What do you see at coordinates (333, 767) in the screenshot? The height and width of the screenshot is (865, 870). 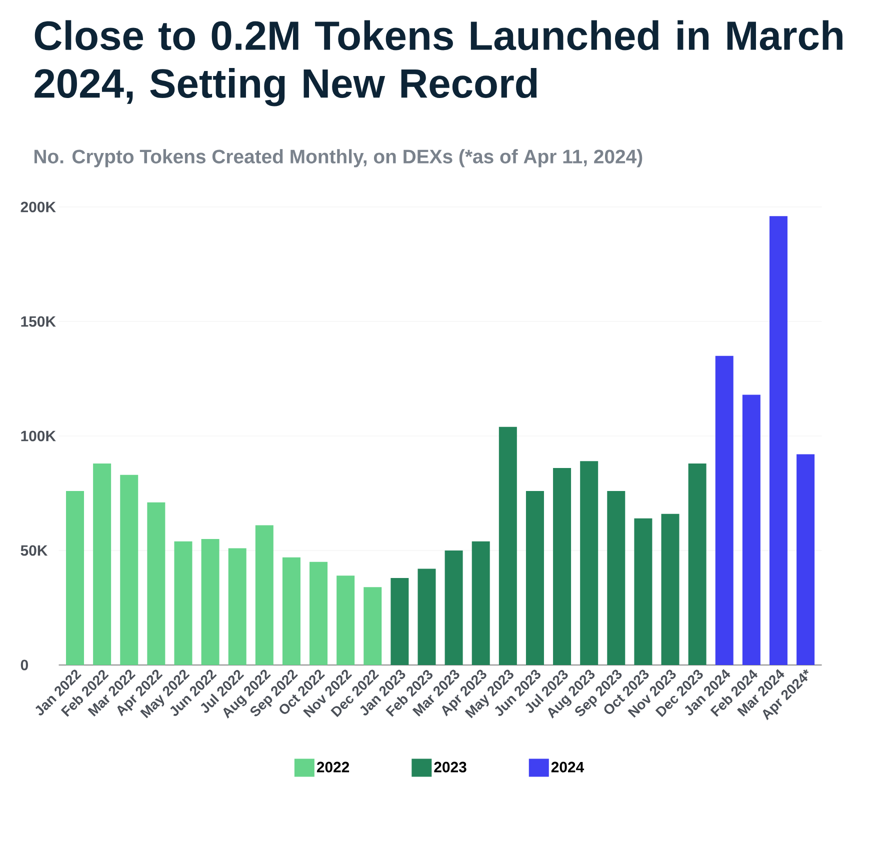 I see `legend-label: 2022` at bounding box center [333, 767].